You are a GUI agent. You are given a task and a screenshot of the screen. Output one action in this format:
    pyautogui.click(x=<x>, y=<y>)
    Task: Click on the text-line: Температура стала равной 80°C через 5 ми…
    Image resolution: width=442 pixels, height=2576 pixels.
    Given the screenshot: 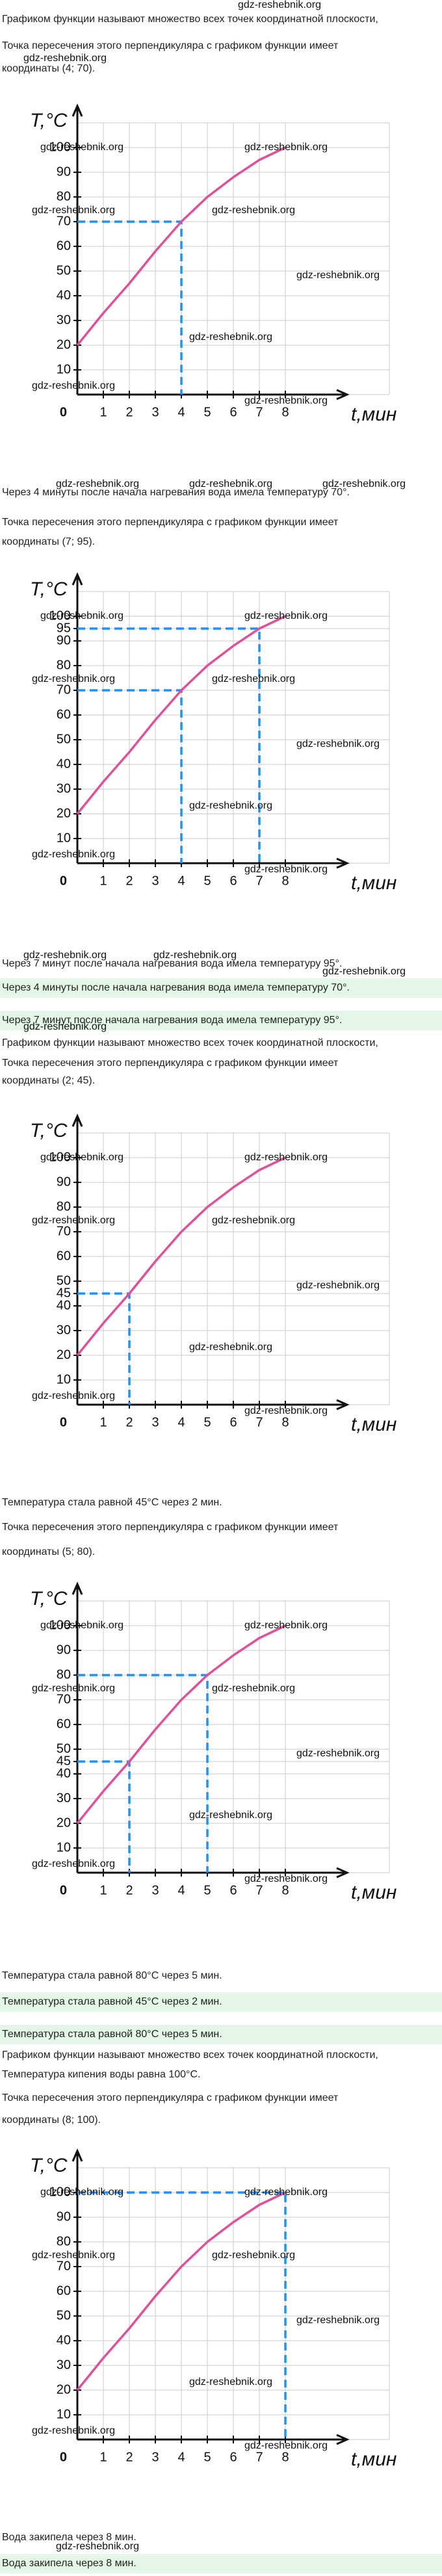 What is the action you would take?
    pyautogui.click(x=112, y=1976)
    